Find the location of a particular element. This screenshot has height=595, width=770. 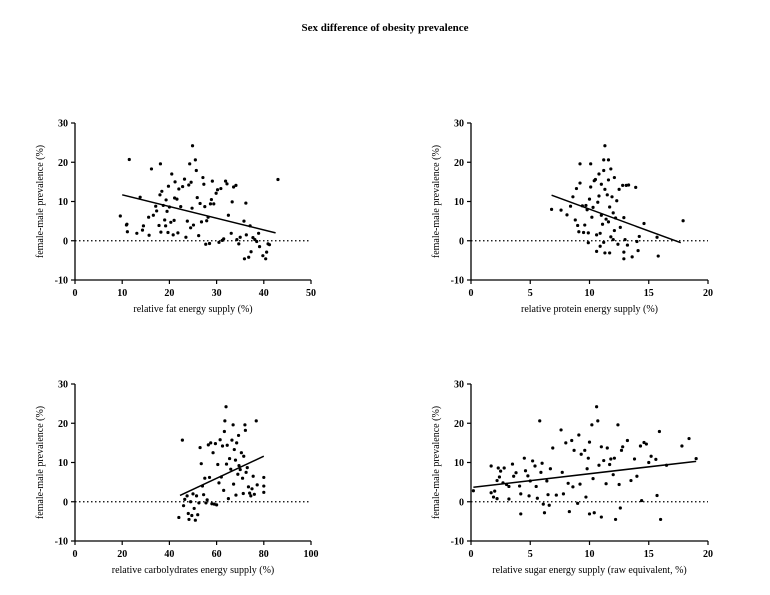

x-axis-label: relative carbolydrates energy supply (%) is located at coordinates (193, 570).